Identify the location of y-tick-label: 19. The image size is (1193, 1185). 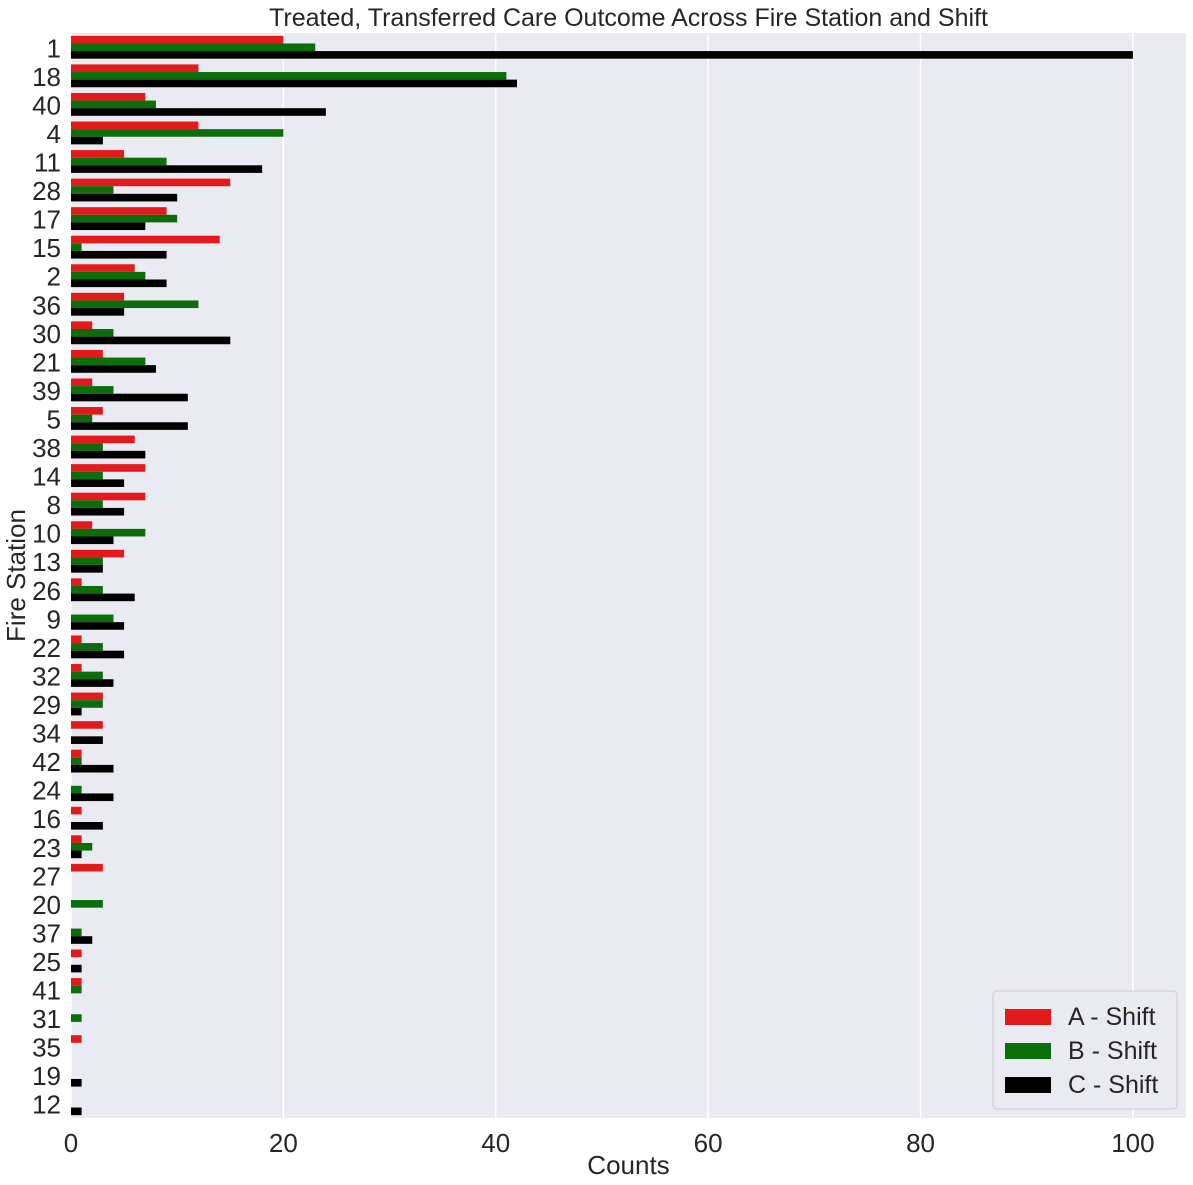
(46, 1076).